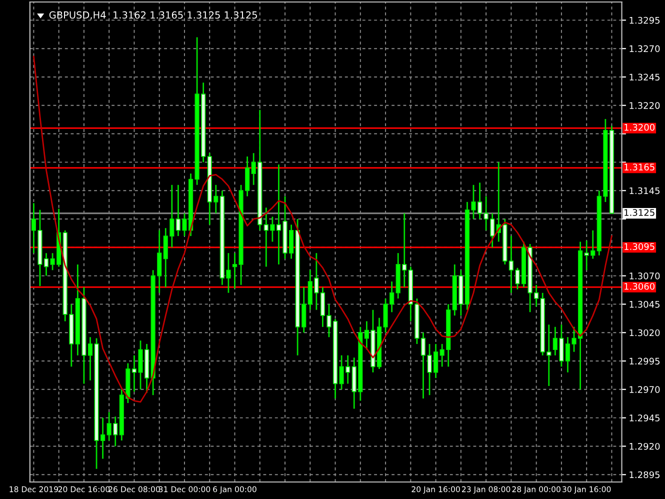 The width and height of the screenshot is (665, 499). I want to click on y-tick-label: 1.3245, so click(645, 77).